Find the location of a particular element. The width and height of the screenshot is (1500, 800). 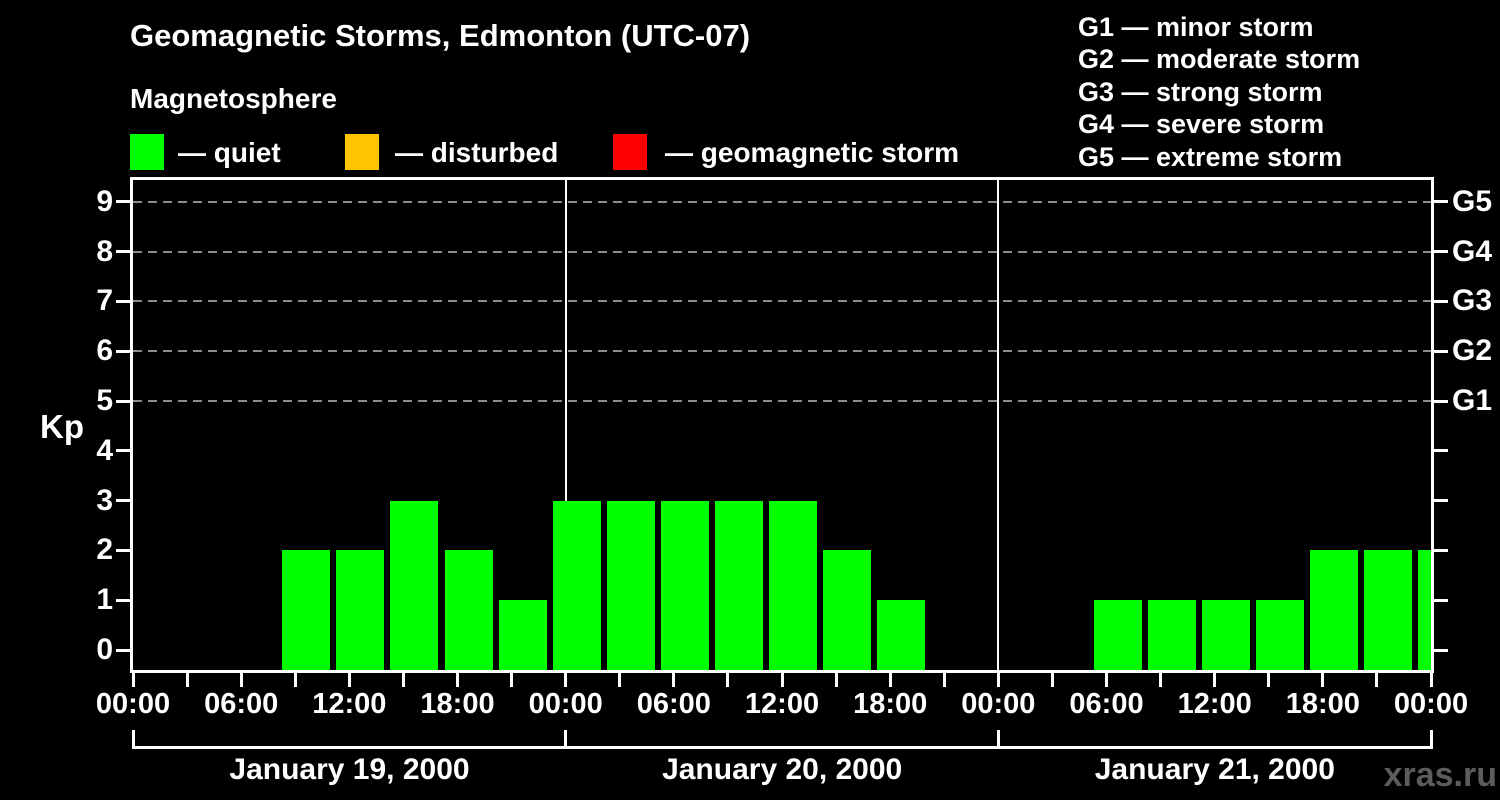

y-tick-label: 6 is located at coordinates (104, 351).